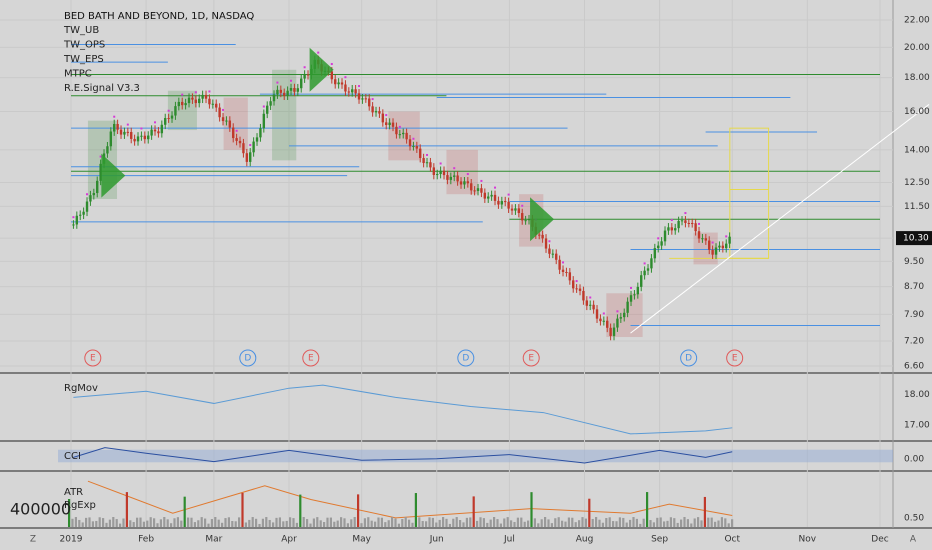 Image resolution: width=932 pixels, height=550 pixels. I want to click on atr-tick-label: 0.50, so click(914, 519).